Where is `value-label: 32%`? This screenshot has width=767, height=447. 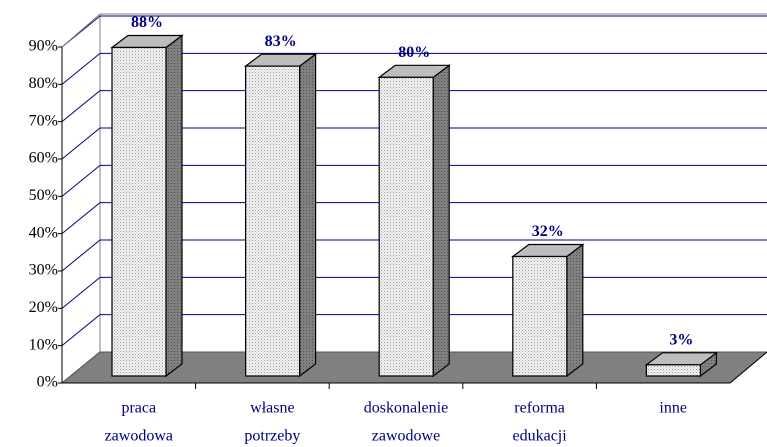 value-label: 32% is located at coordinates (548, 231).